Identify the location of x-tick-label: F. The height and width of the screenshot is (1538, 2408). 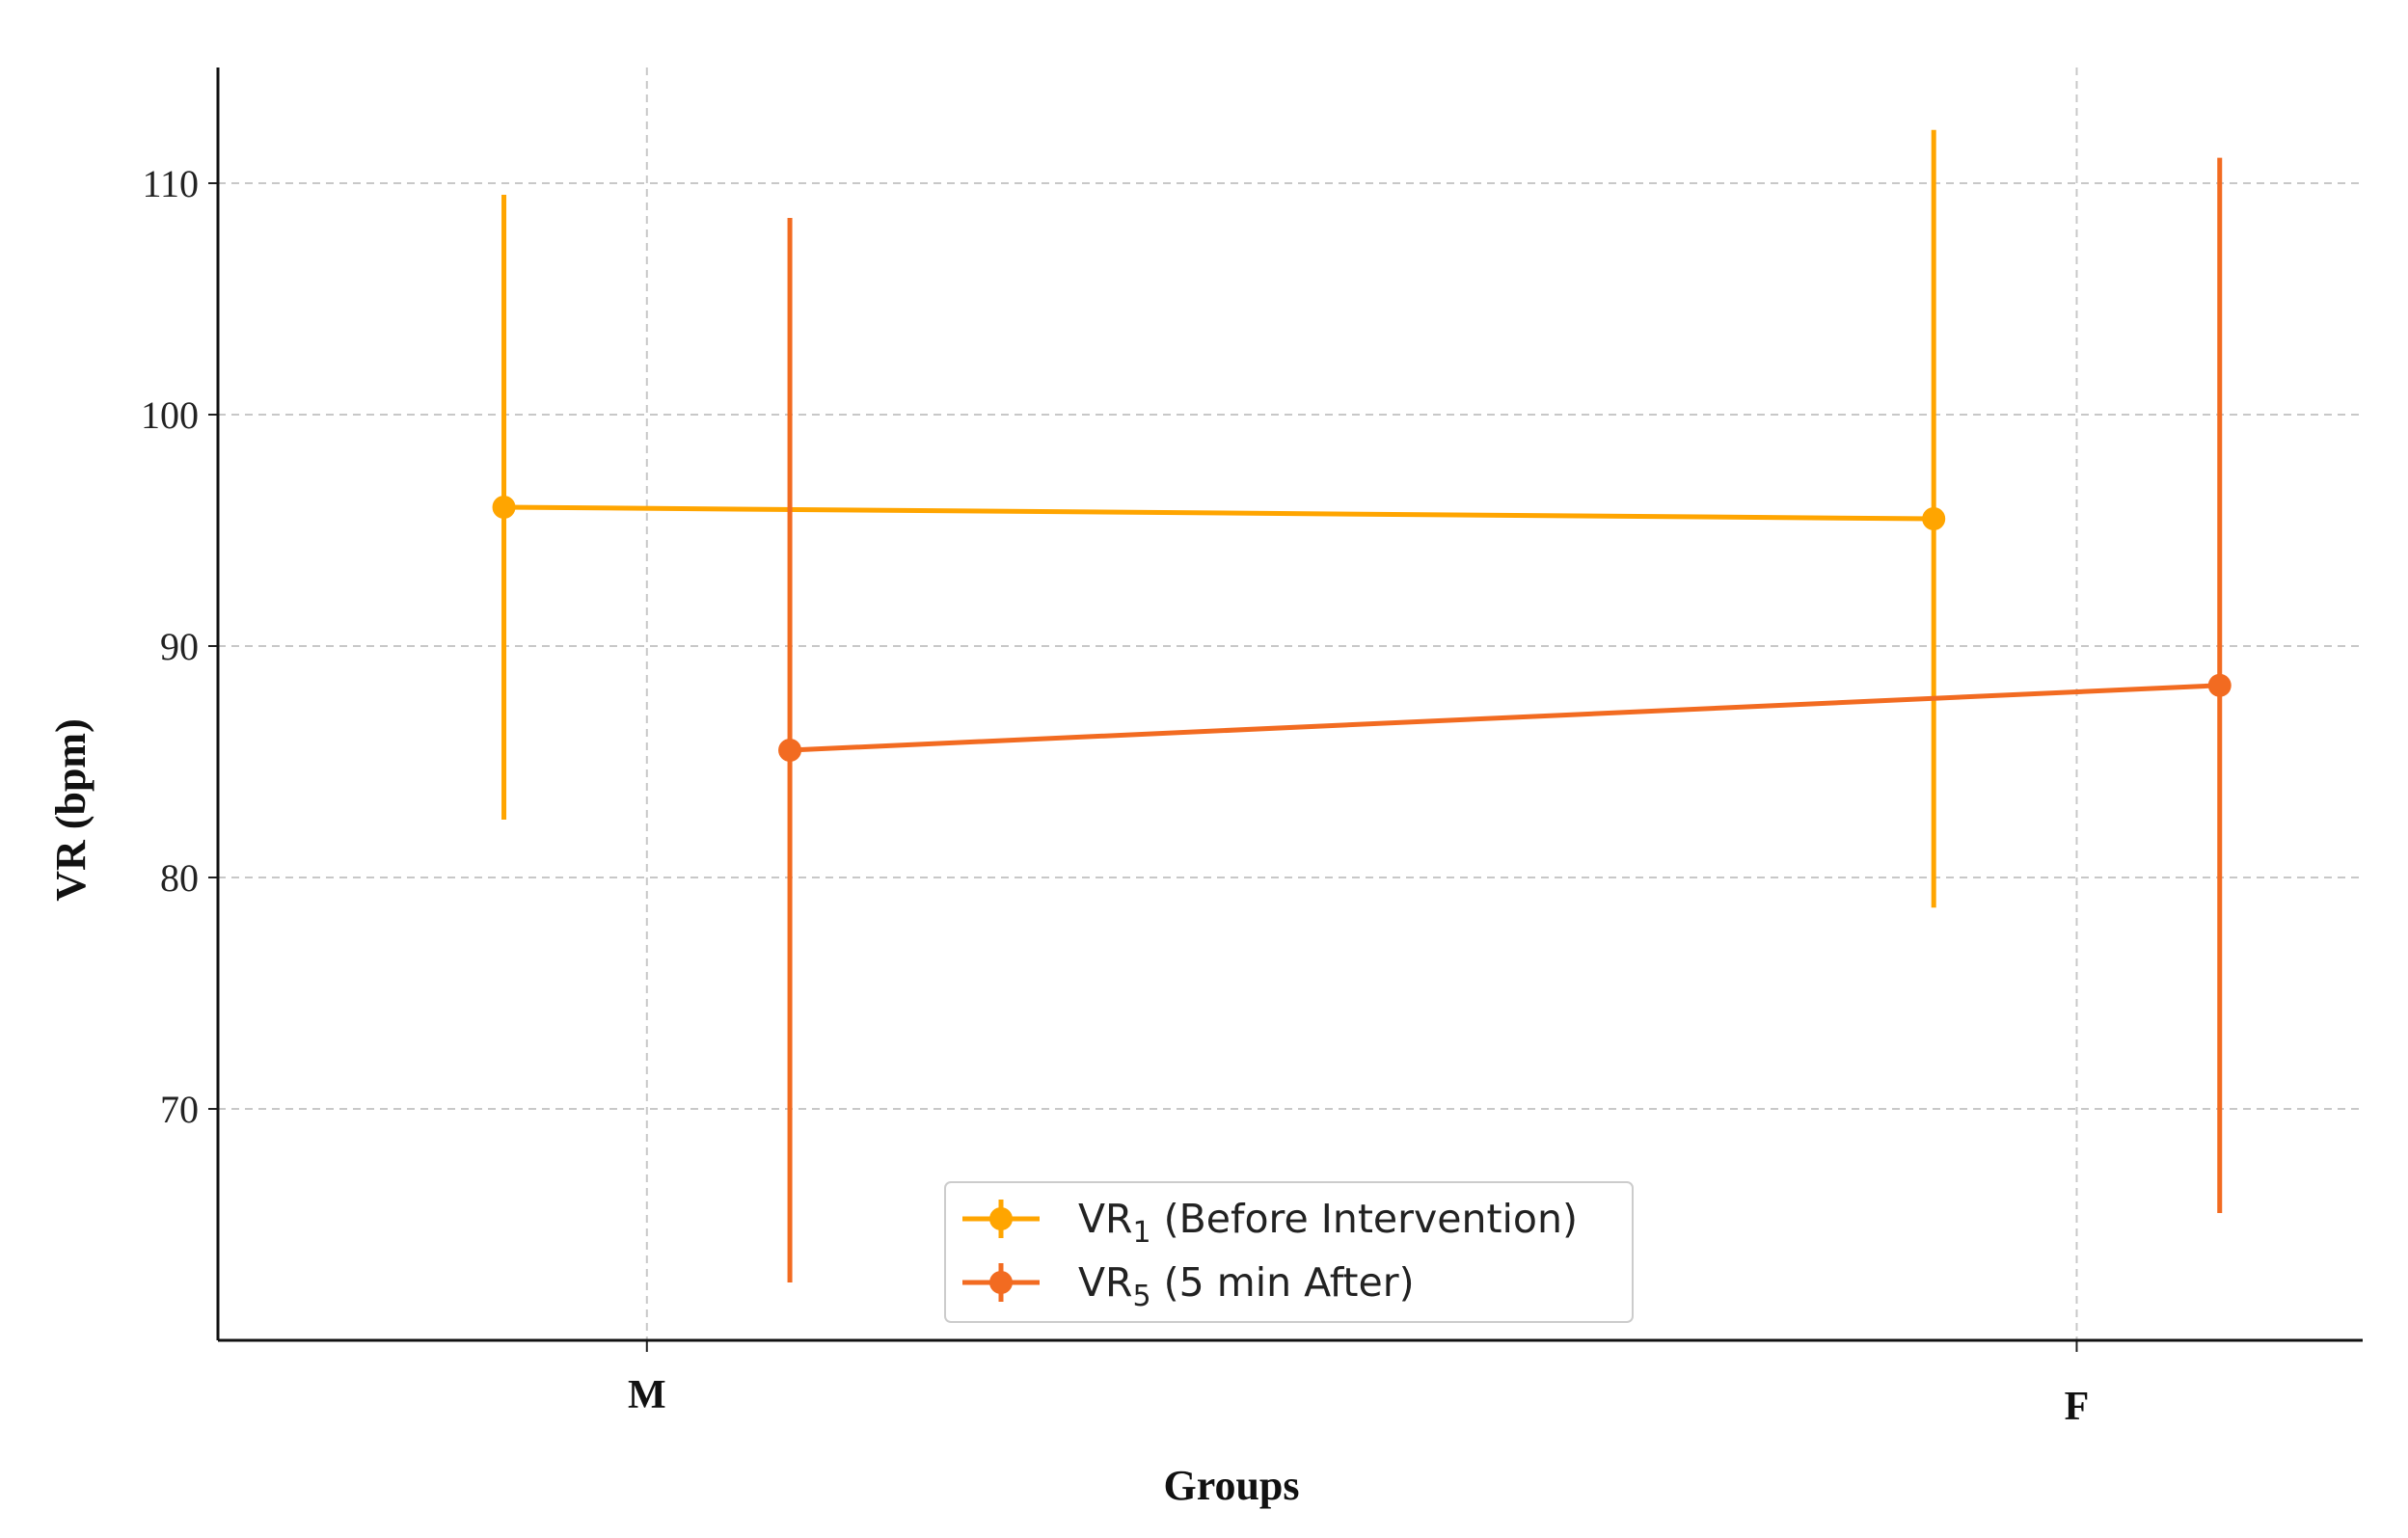
(2077, 1407).